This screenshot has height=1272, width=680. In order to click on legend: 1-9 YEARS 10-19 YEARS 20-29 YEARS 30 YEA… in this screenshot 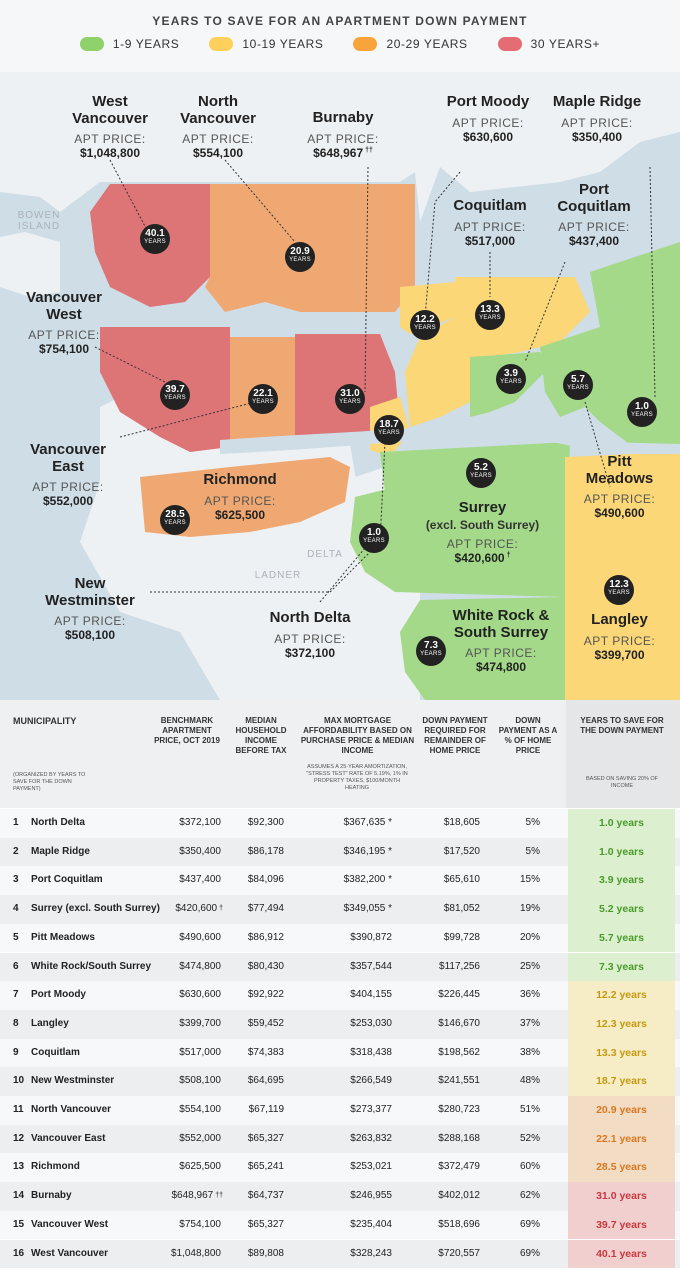, I will do `click(340, 44)`.